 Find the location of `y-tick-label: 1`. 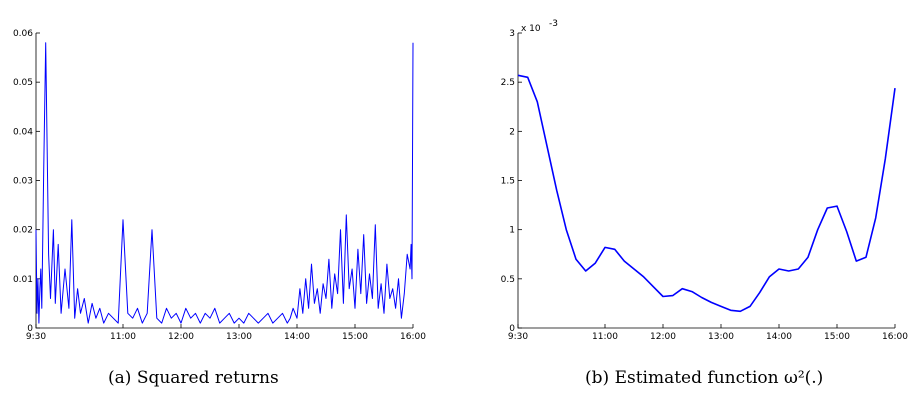

y-tick-label: 1 is located at coordinates (512, 231).